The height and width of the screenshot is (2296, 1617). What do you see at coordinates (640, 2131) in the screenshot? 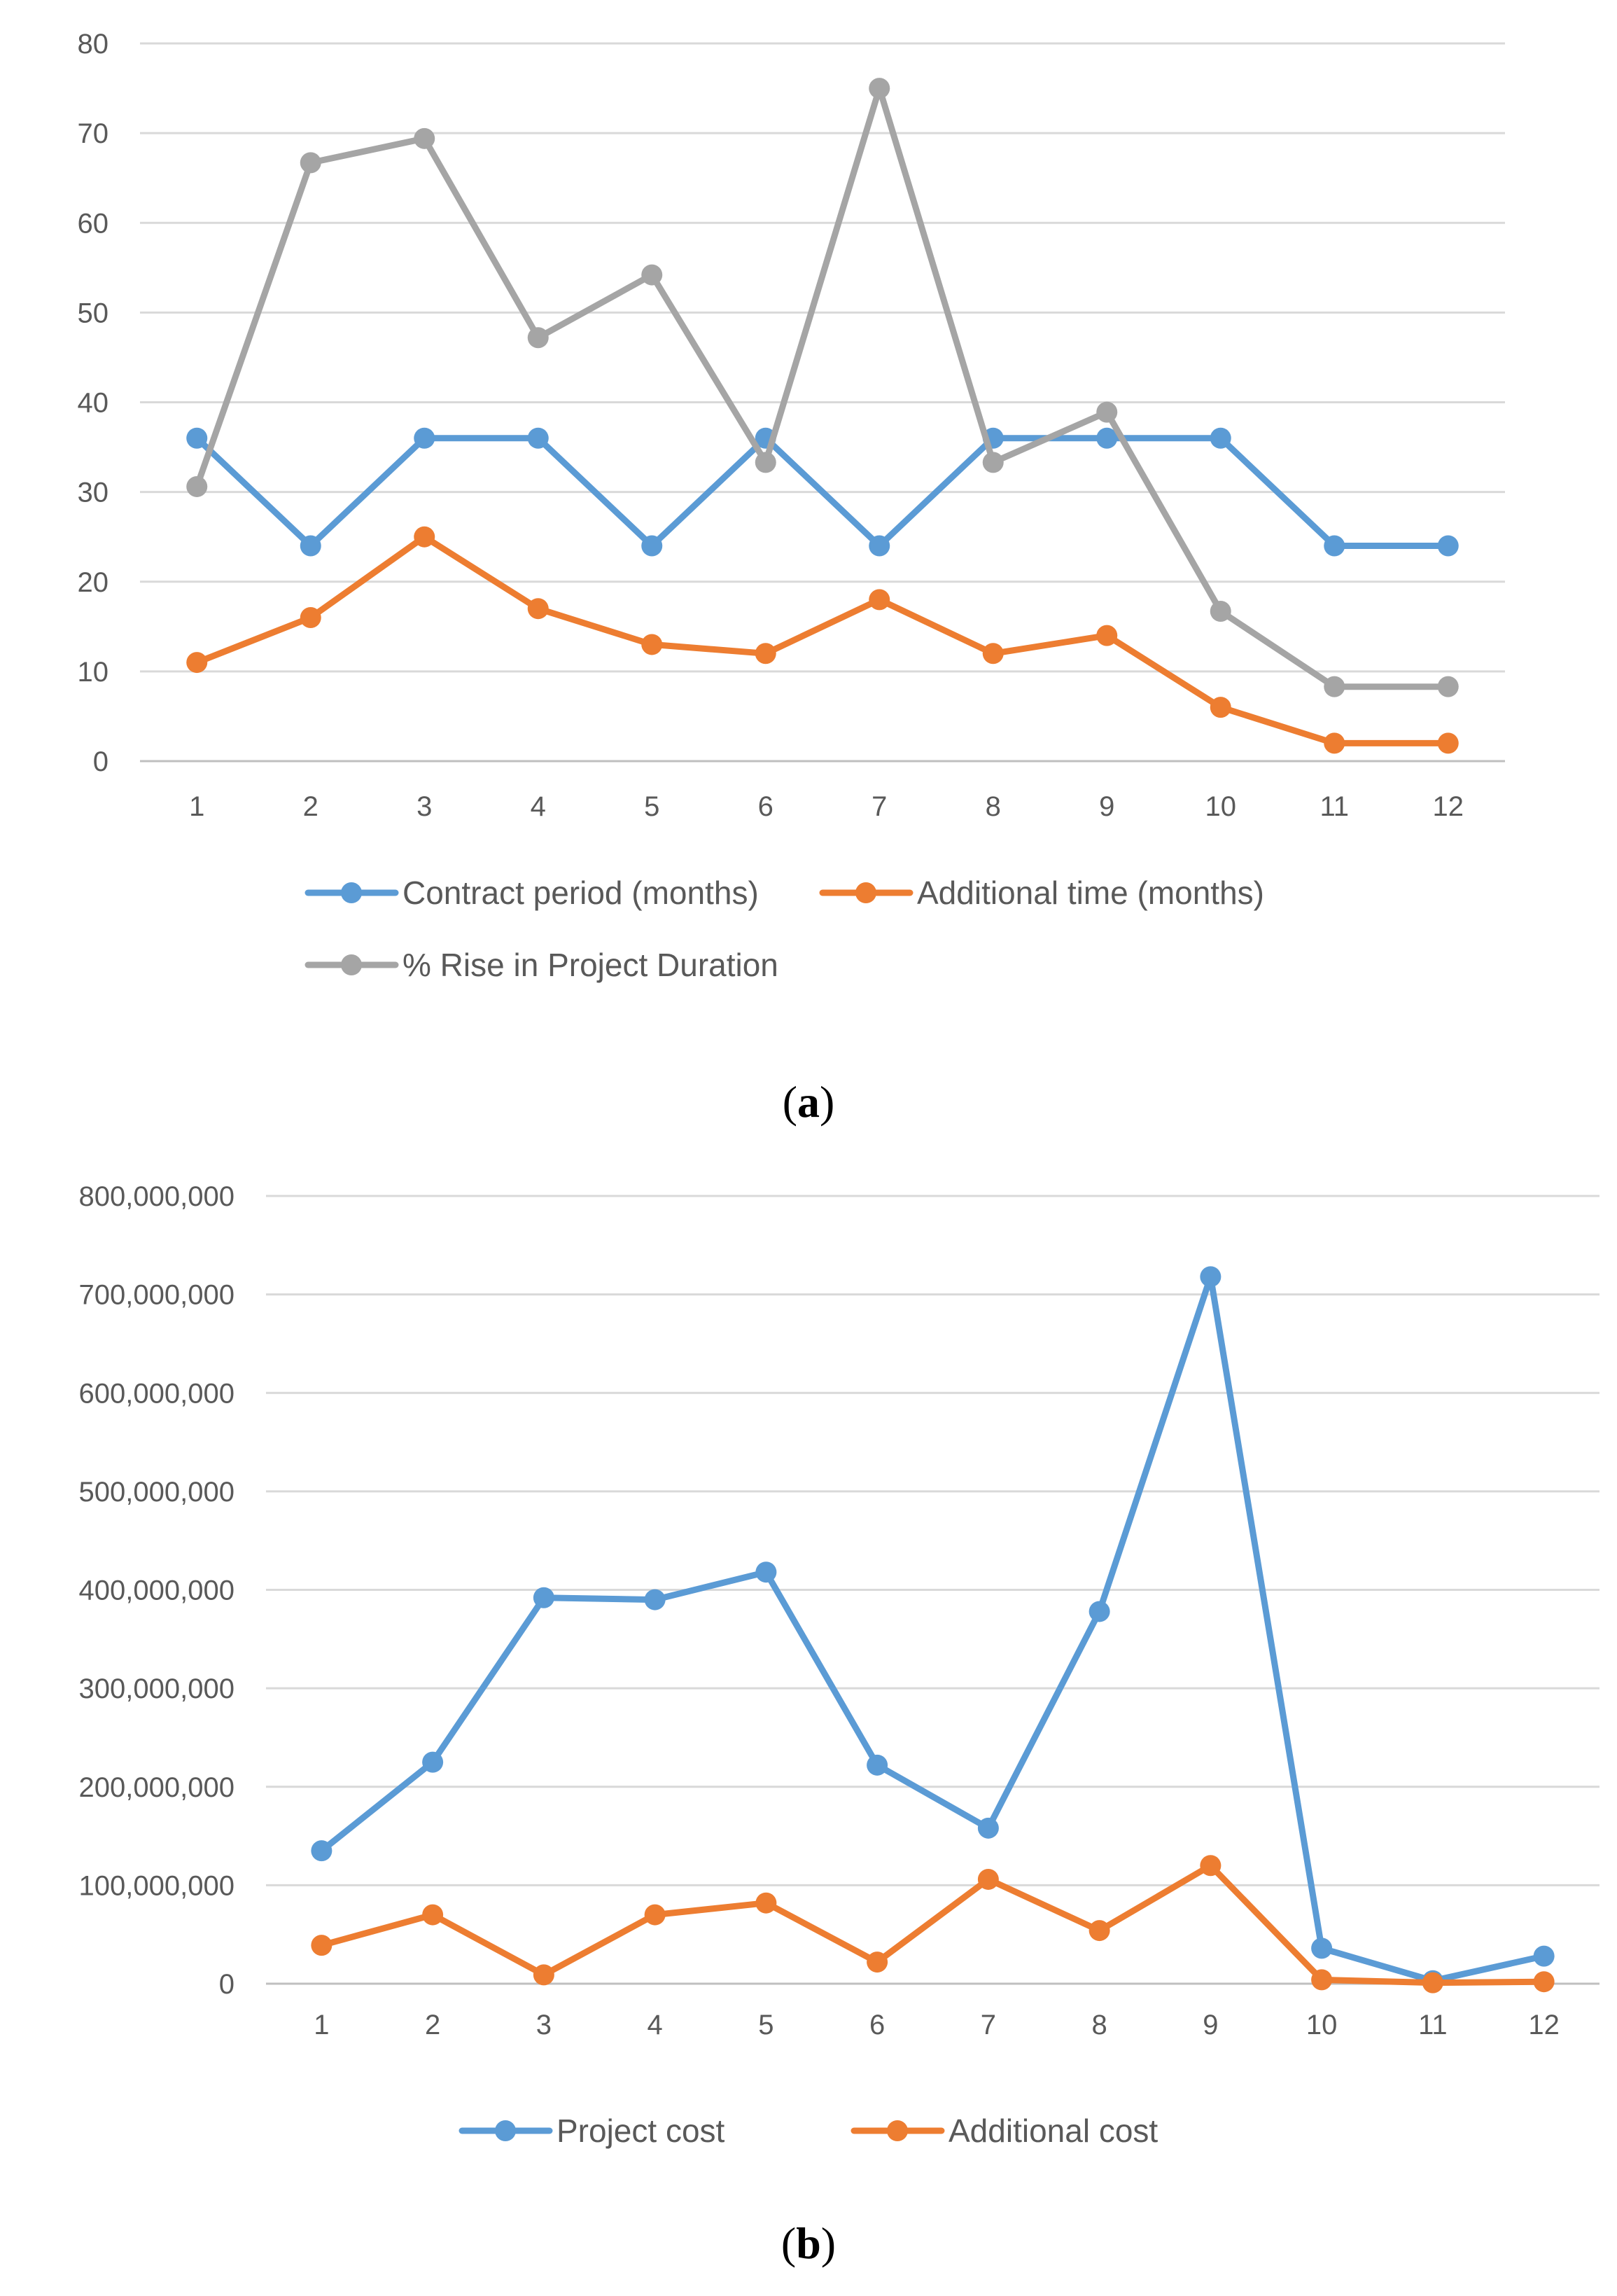
I see `legend-label-b-0: Project cost` at bounding box center [640, 2131].